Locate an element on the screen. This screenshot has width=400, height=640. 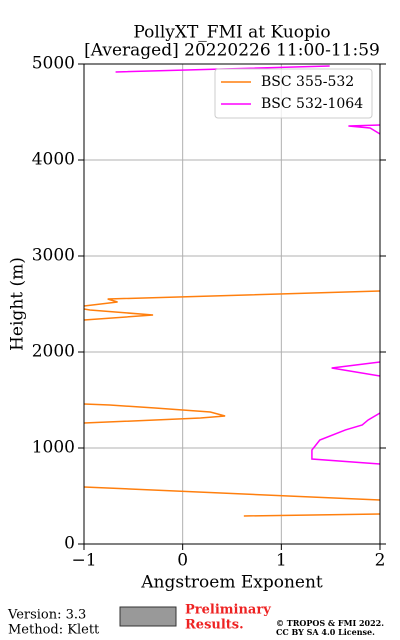
method: Method: Klett is located at coordinates (54, 630).